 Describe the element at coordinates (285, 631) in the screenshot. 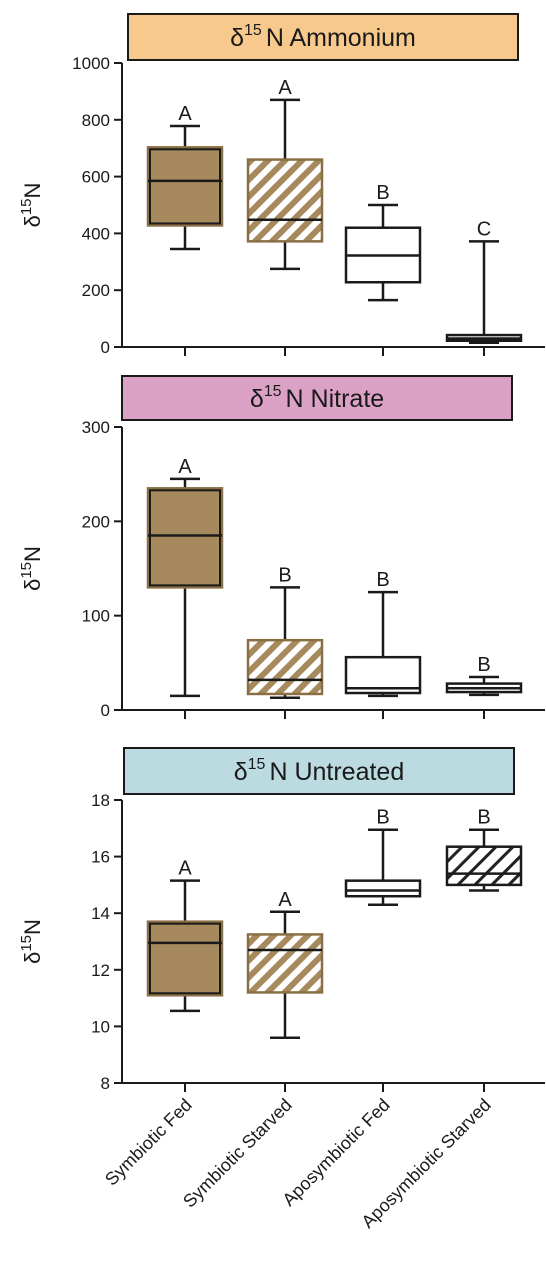

I see `box-2: B` at that location.